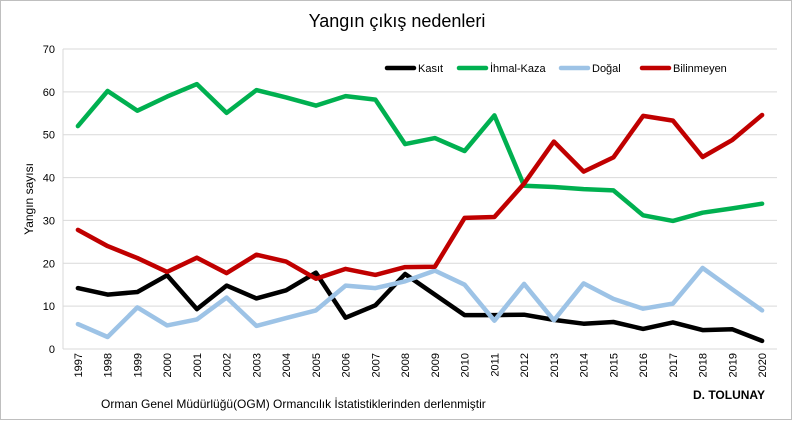 Image resolution: width=792 pixels, height=421 pixels. What do you see at coordinates (430, 69) in the screenshot?
I see `legend-label: Kasıt` at bounding box center [430, 69].